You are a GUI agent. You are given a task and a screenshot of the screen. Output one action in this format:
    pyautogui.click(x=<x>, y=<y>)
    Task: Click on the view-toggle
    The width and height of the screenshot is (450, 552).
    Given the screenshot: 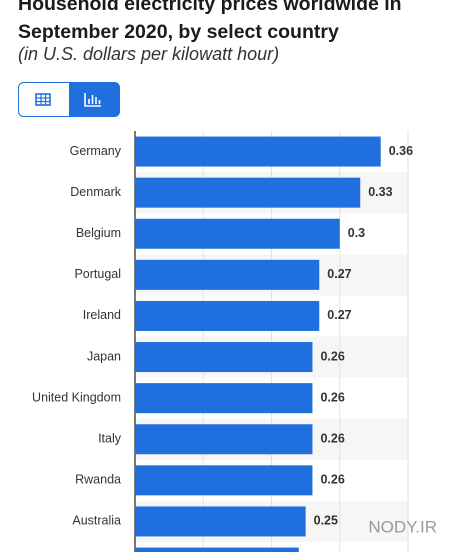 What is the action you would take?
    pyautogui.click(x=69, y=99)
    